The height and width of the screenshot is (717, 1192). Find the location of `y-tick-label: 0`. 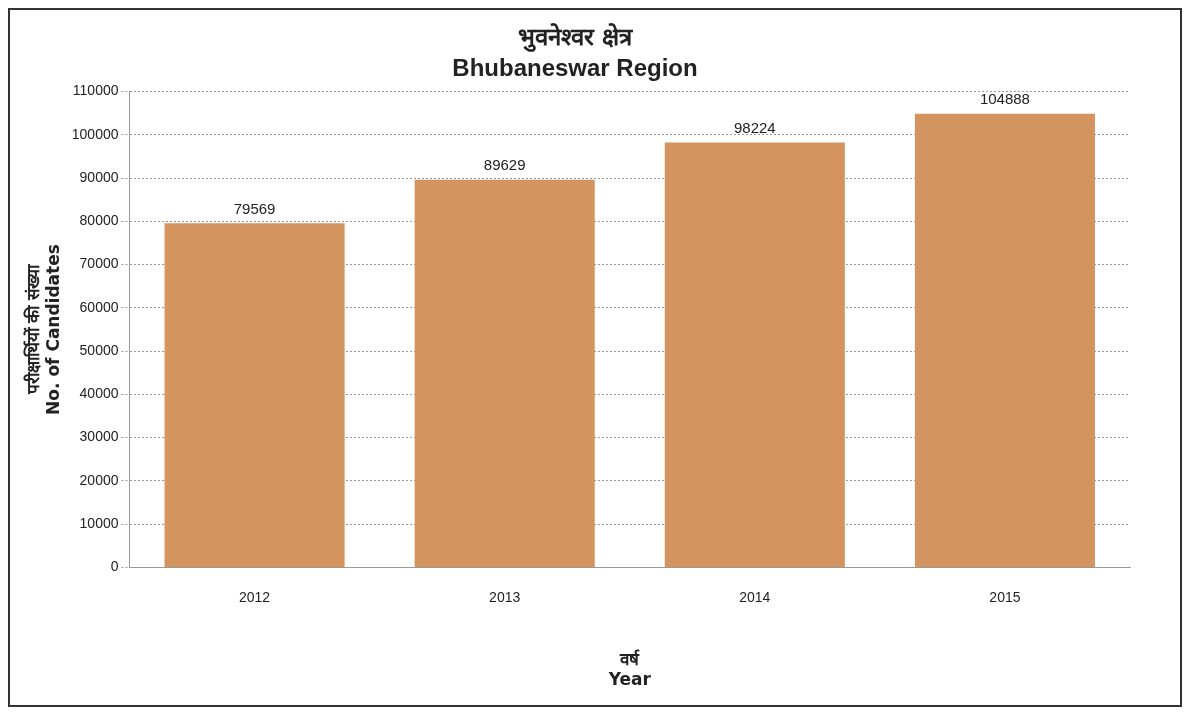

y-tick-label: 0 is located at coordinates (114, 566).